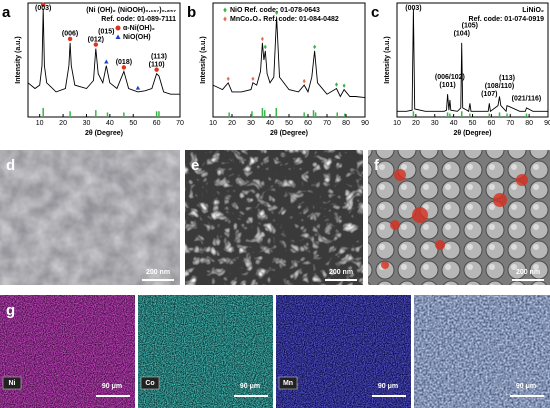 This screenshot has height=408, width=550. Describe the element at coordinates (6, 12) in the screenshot. I see `panel-label: a` at that location.